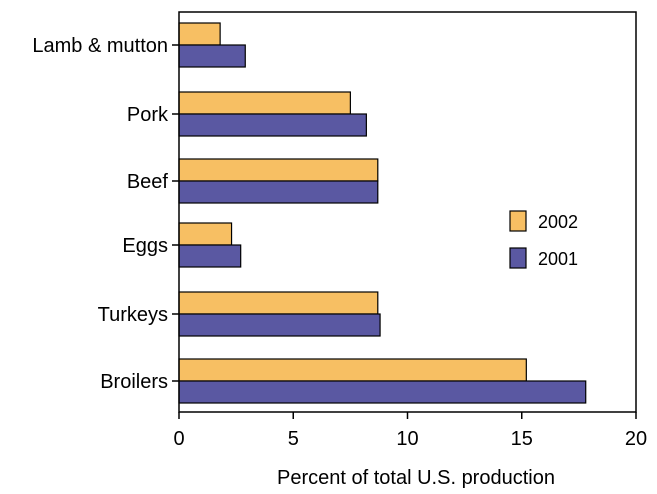 Image resolution: width=657 pixels, height=494 pixels. What do you see at coordinates (134, 382) in the screenshot?
I see `y-tick-label: Broilers` at bounding box center [134, 382].